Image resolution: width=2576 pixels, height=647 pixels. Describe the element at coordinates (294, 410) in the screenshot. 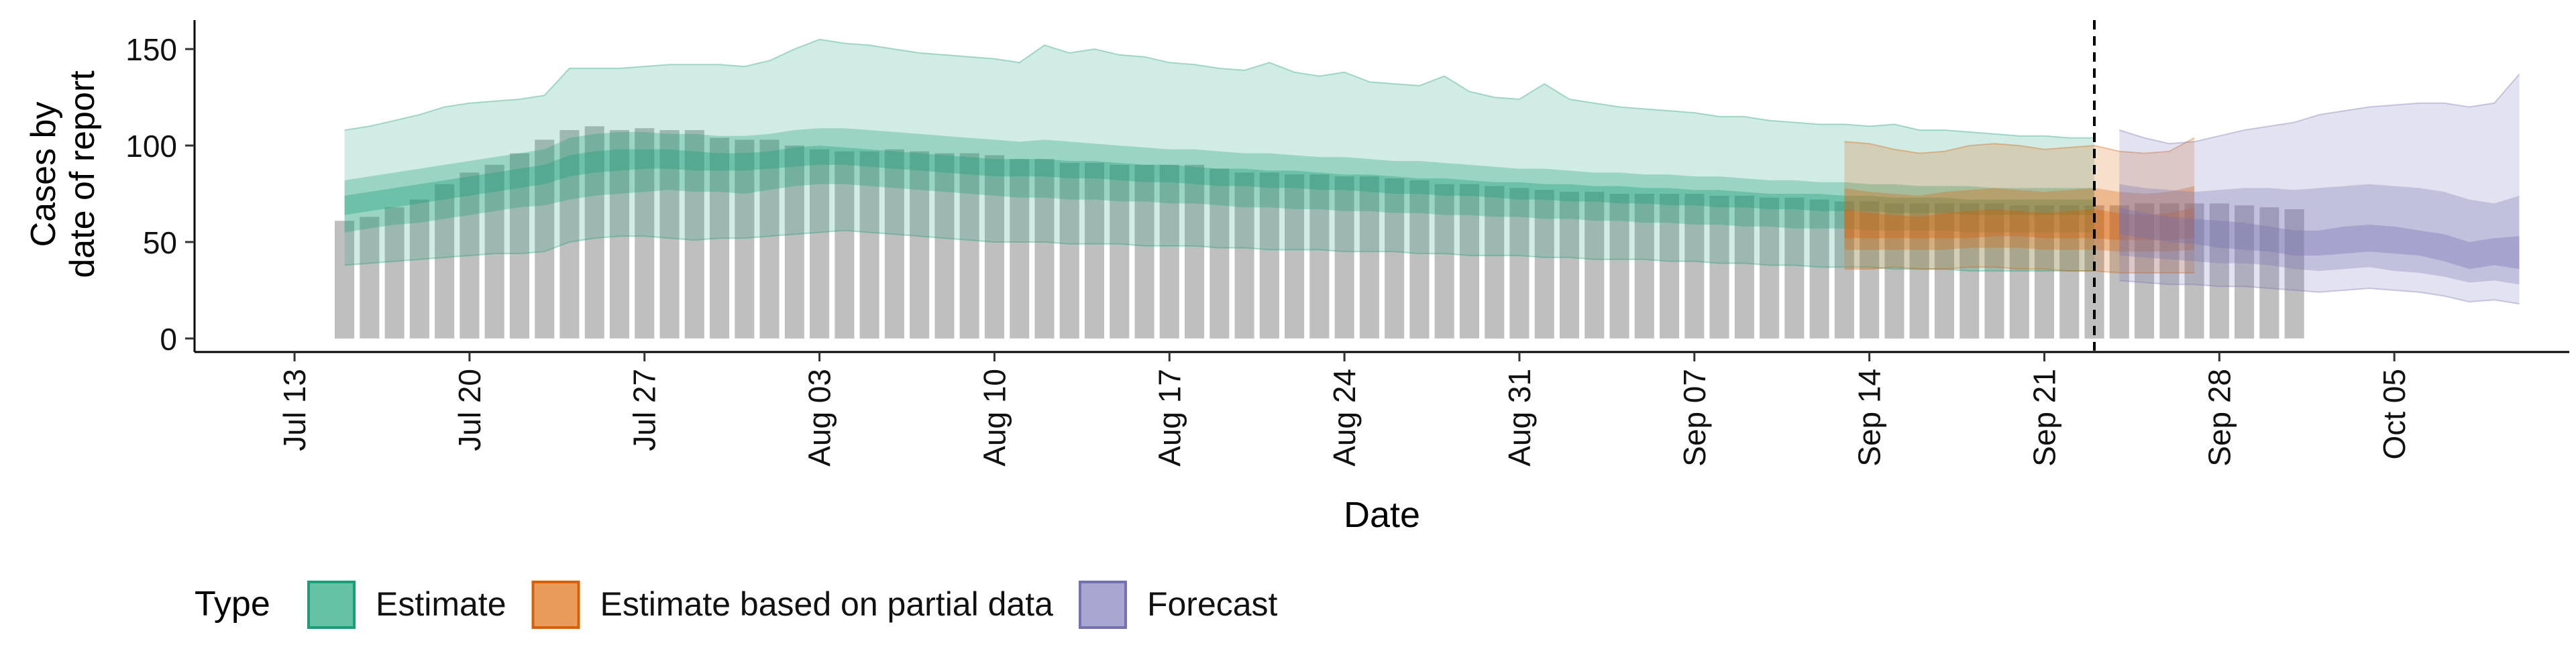

I see `x-tick-label: Jul 13` at that location.